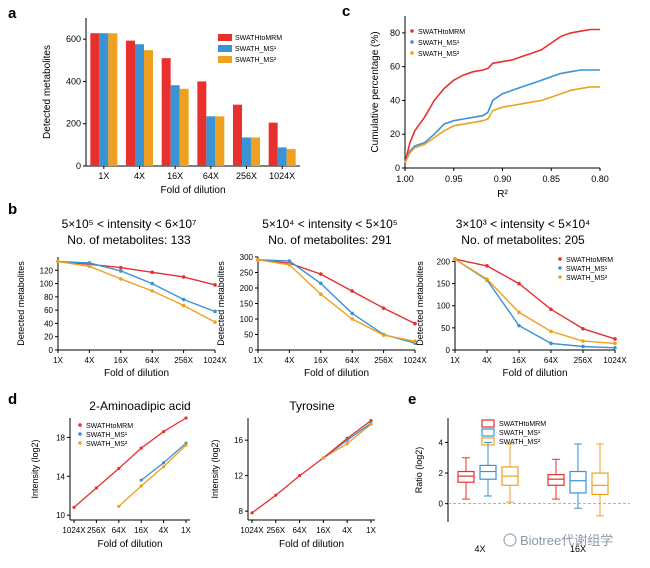  Describe the element at coordinates (535, 301) in the screenshot. I see `panel-b3-series-line` at that location.